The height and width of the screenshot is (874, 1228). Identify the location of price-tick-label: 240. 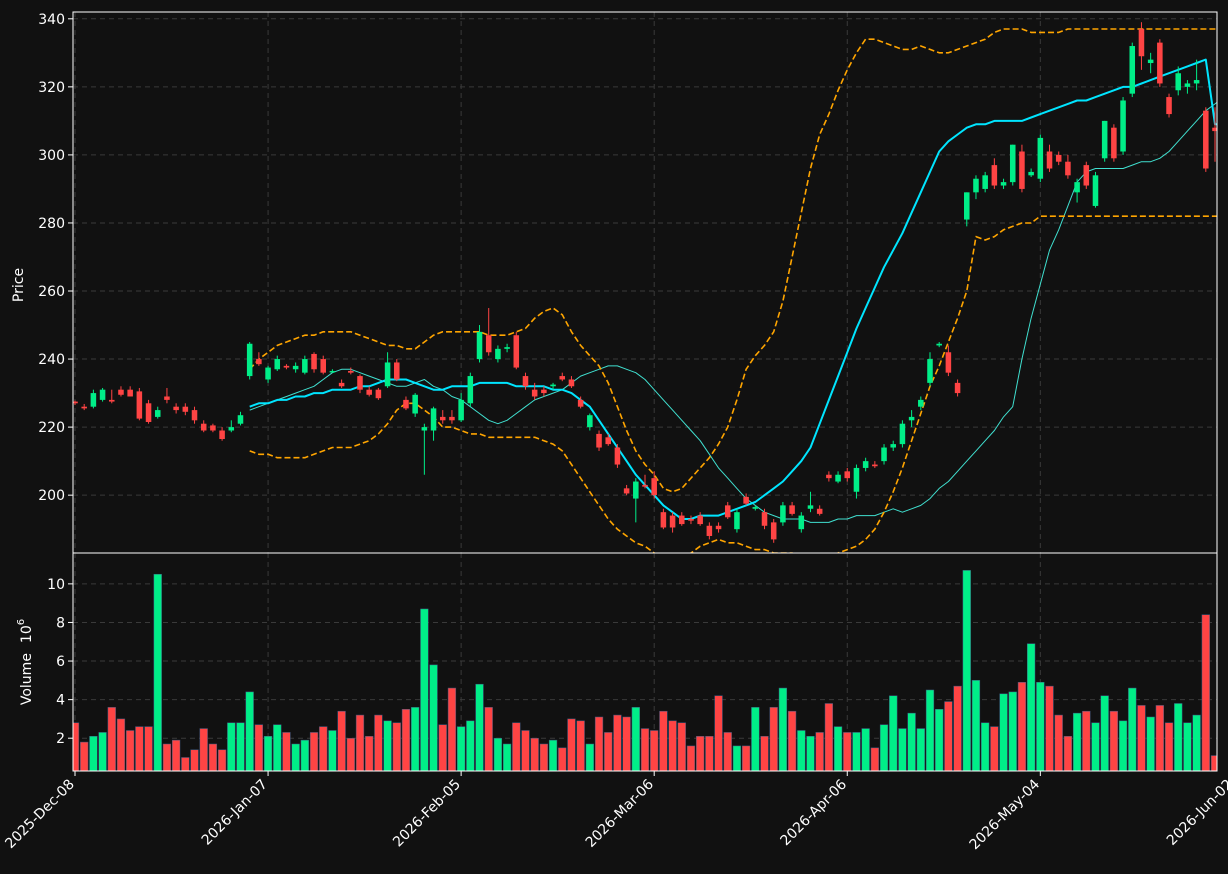
(51, 360).